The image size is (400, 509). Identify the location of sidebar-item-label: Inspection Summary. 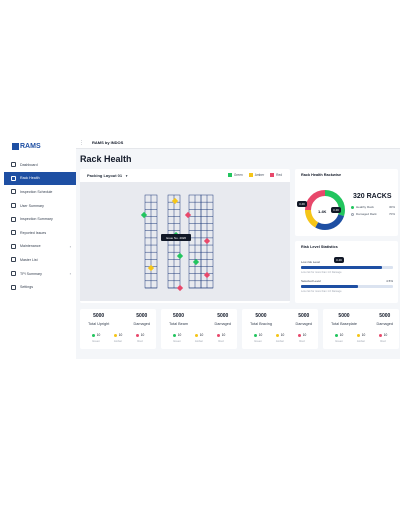
(36, 219).